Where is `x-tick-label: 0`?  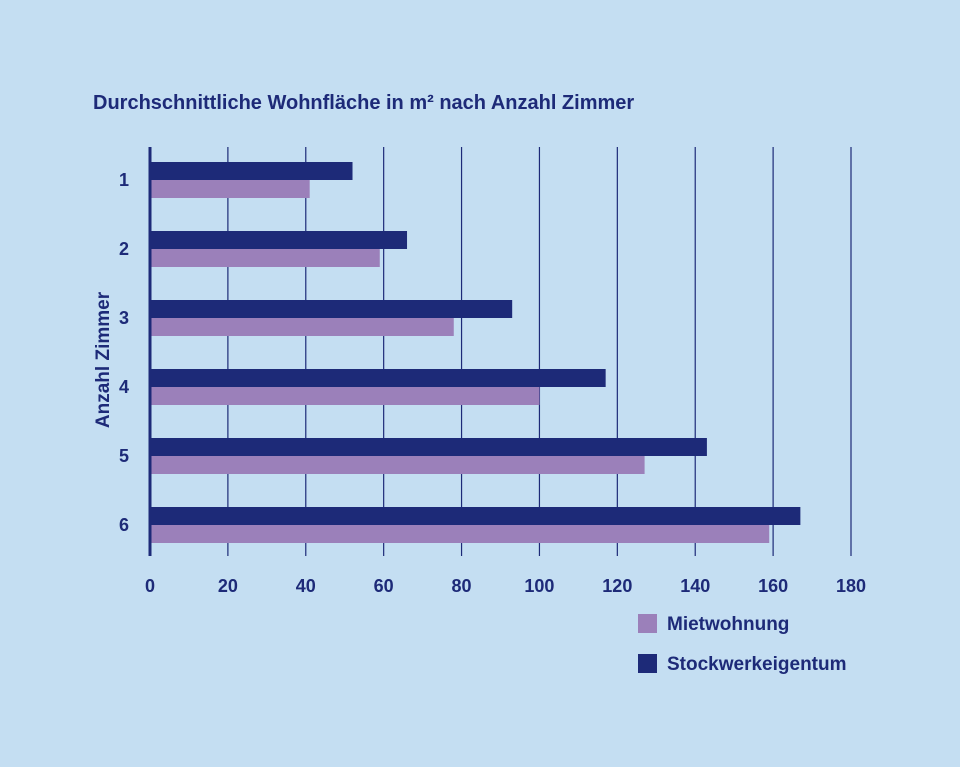 x-tick-label: 0 is located at coordinates (150, 586).